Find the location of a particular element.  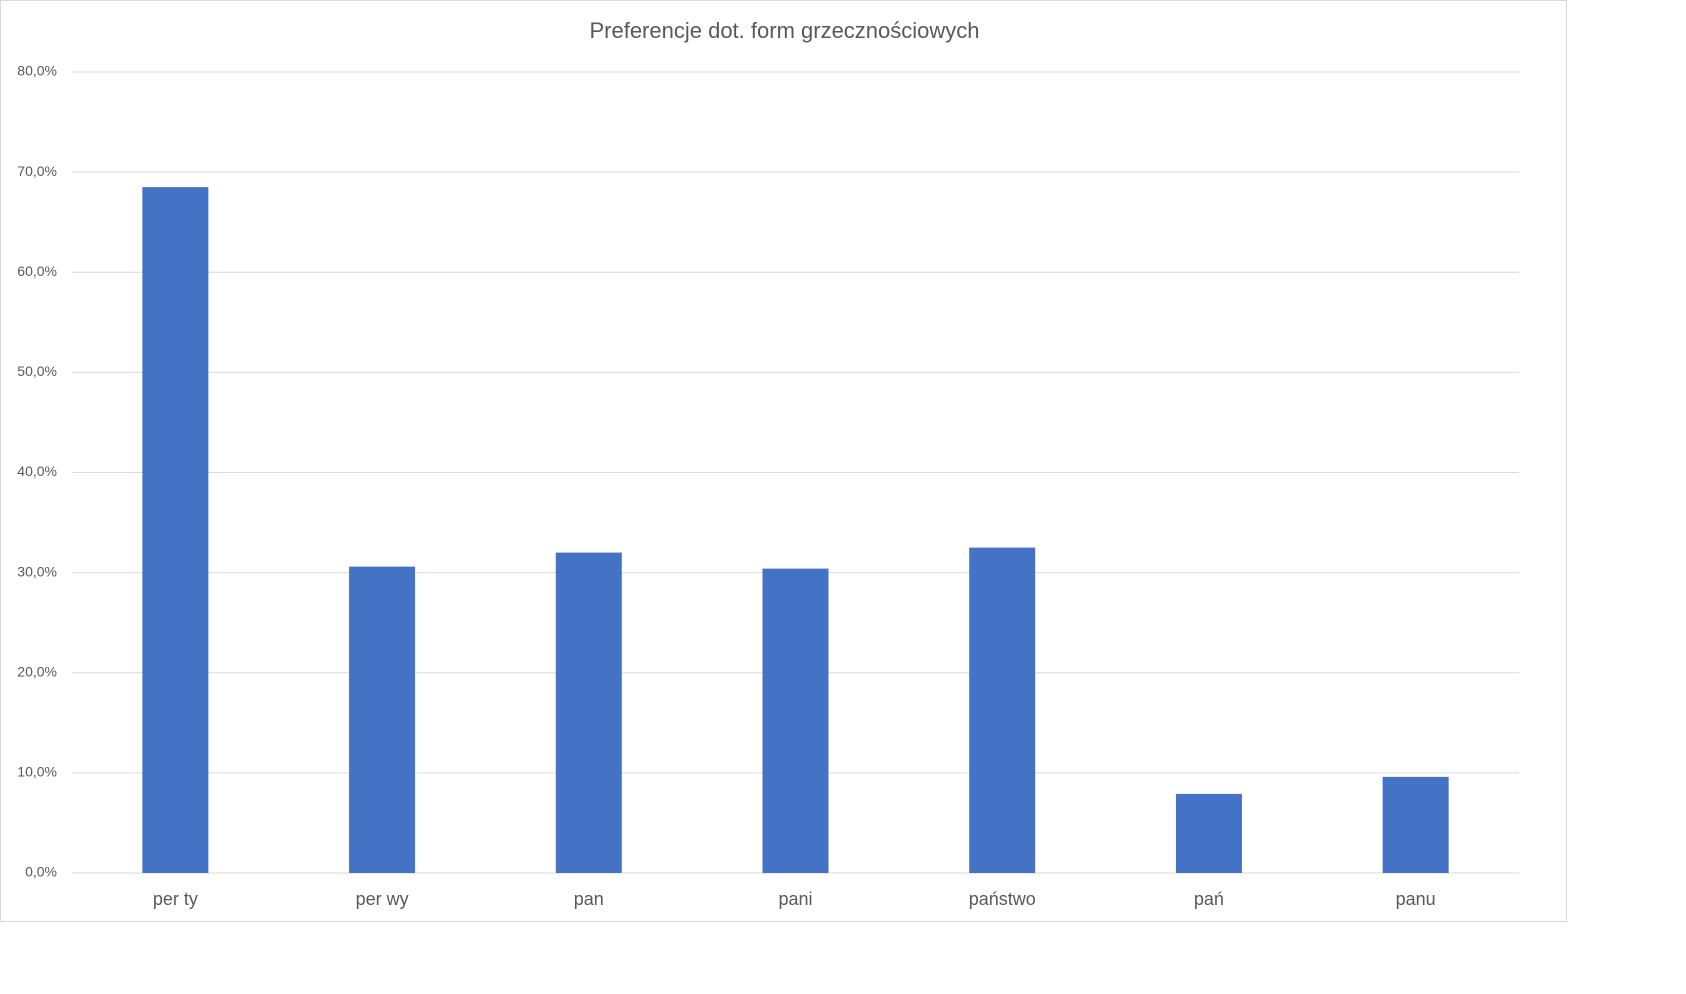

x-tick-label: pań is located at coordinates (1209, 899).